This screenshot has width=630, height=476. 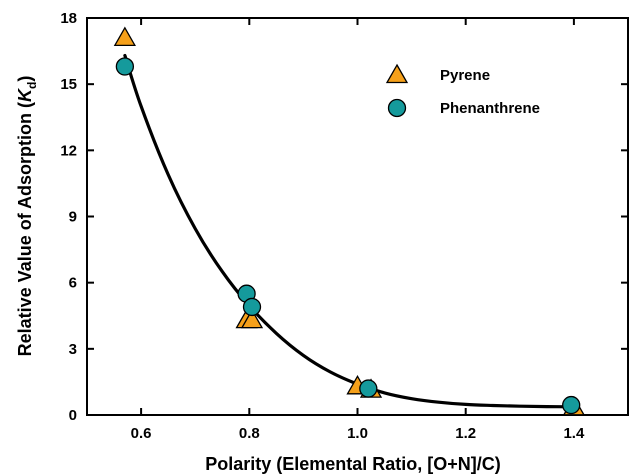 I want to click on y-axis-title-main: Relative Value of Adsorption, so click(x=25, y=234).